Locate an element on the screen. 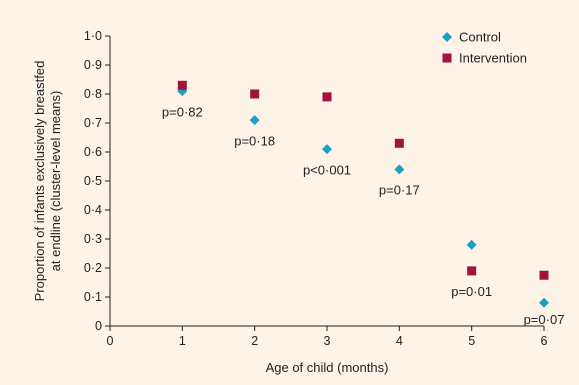  y-tick-label: 0·1 is located at coordinates (93, 297).